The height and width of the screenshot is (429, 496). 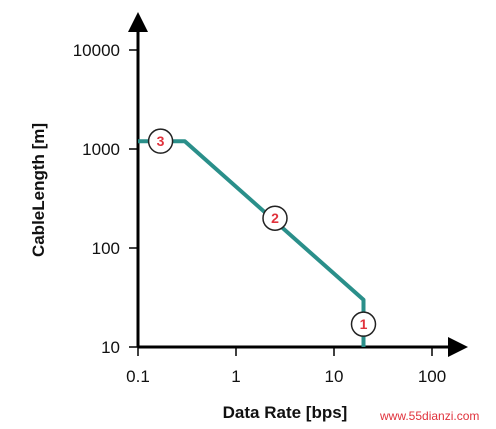 I want to click on marker-1-circle, so click(x=363, y=324).